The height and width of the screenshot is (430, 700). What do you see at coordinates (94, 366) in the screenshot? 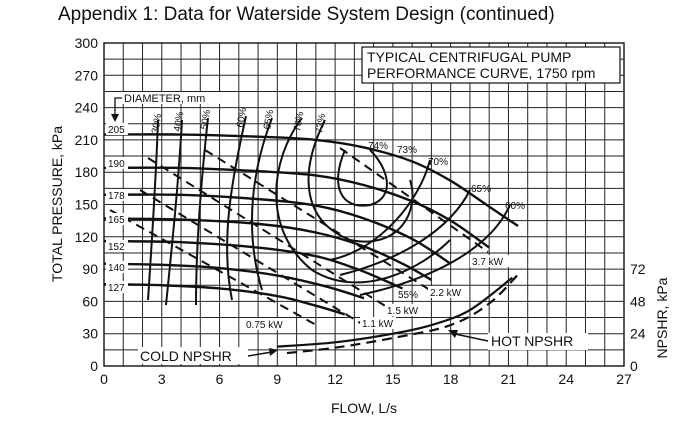
I see `y-tick-label: 0` at bounding box center [94, 366].